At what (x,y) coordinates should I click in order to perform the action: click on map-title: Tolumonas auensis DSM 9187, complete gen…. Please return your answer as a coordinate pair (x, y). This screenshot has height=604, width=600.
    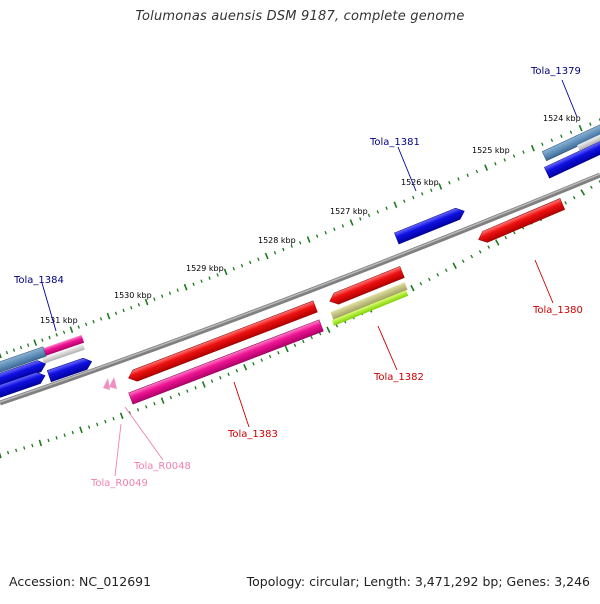
    Looking at the image, I should click on (300, 16).